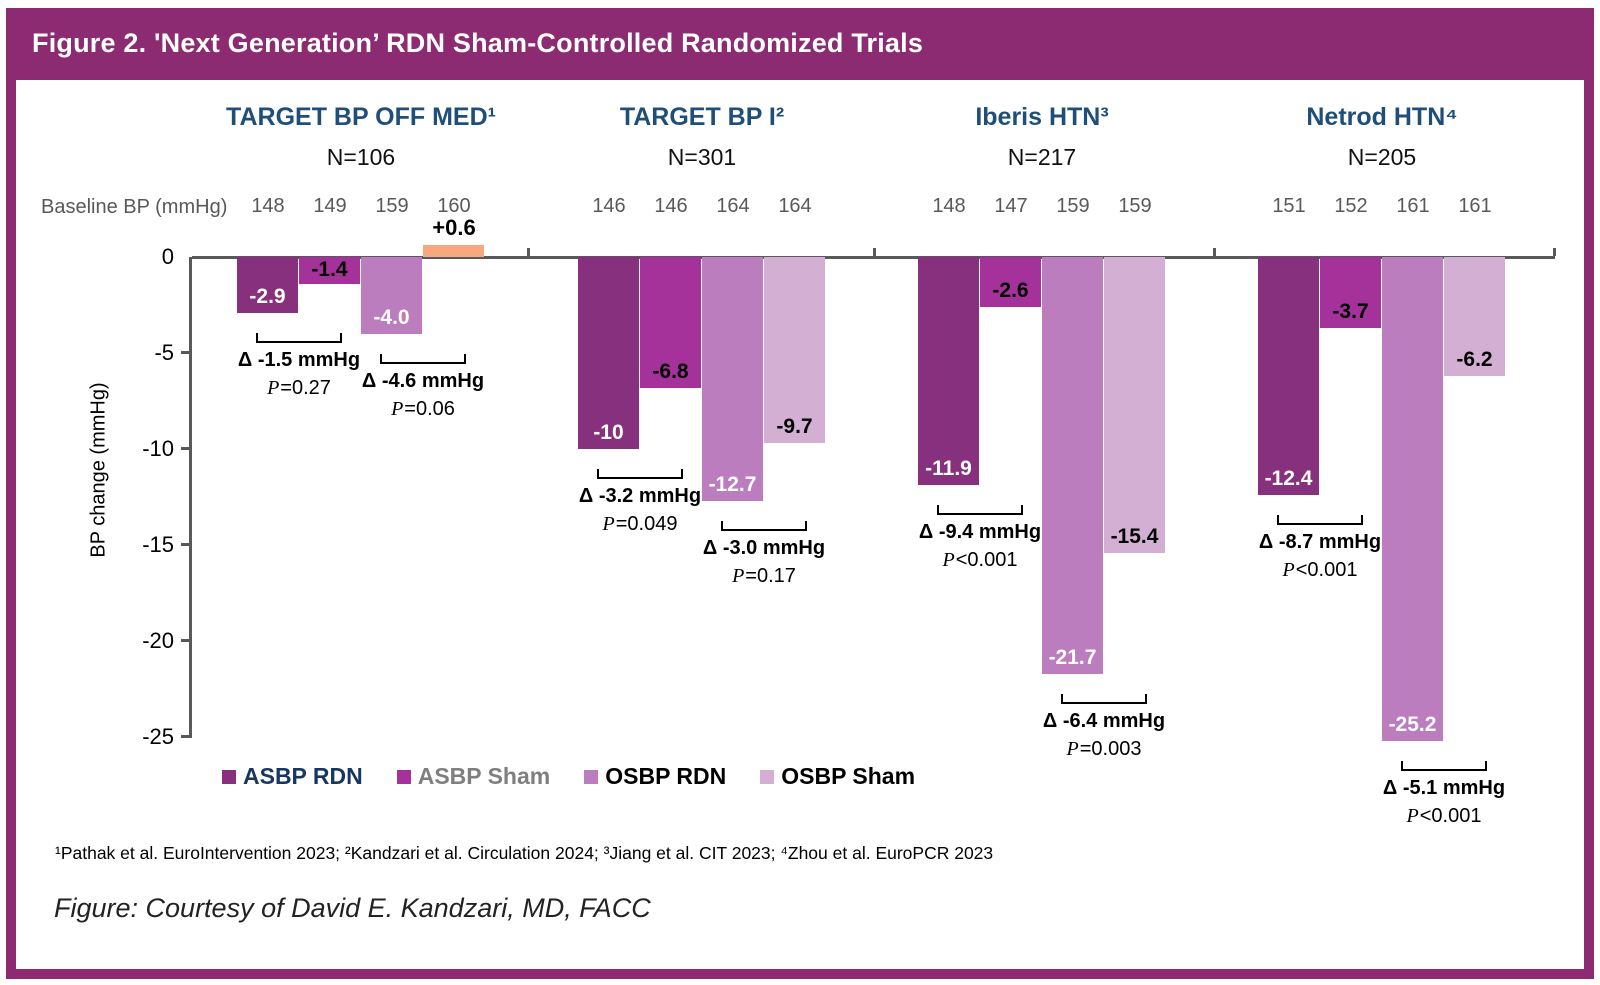 This screenshot has height=985, width=1600. What do you see at coordinates (1351, 206) in the screenshot?
I see `baseline-bp-value: 152` at bounding box center [1351, 206].